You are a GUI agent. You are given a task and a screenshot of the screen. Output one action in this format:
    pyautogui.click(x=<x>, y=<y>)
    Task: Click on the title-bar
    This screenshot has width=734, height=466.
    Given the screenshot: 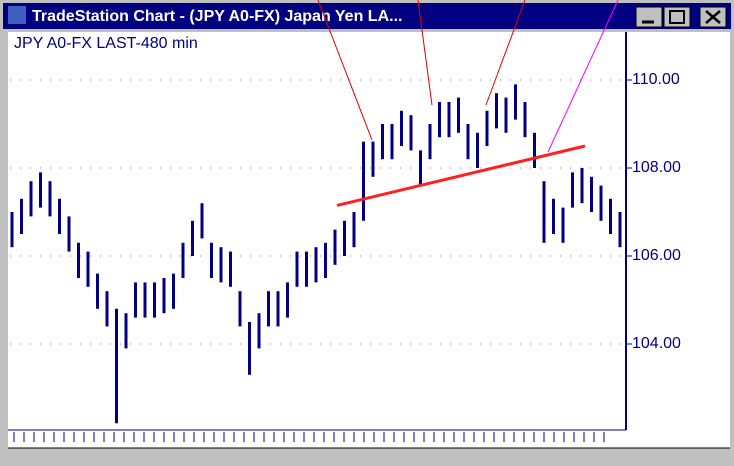 What is the action you would take?
    pyautogui.click(x=367, y=16)
    